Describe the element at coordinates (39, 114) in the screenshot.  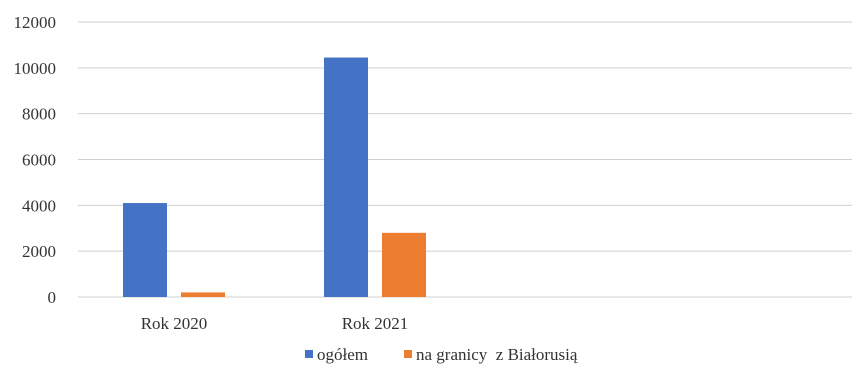
I see `y-tick-label: 8000` at that location.